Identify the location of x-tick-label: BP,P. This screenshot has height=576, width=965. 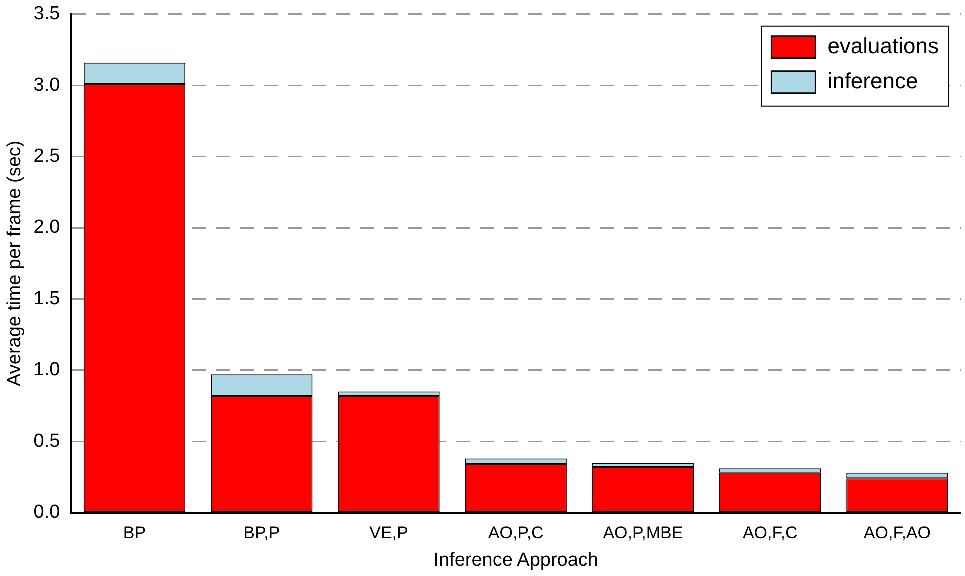
(262, 533).